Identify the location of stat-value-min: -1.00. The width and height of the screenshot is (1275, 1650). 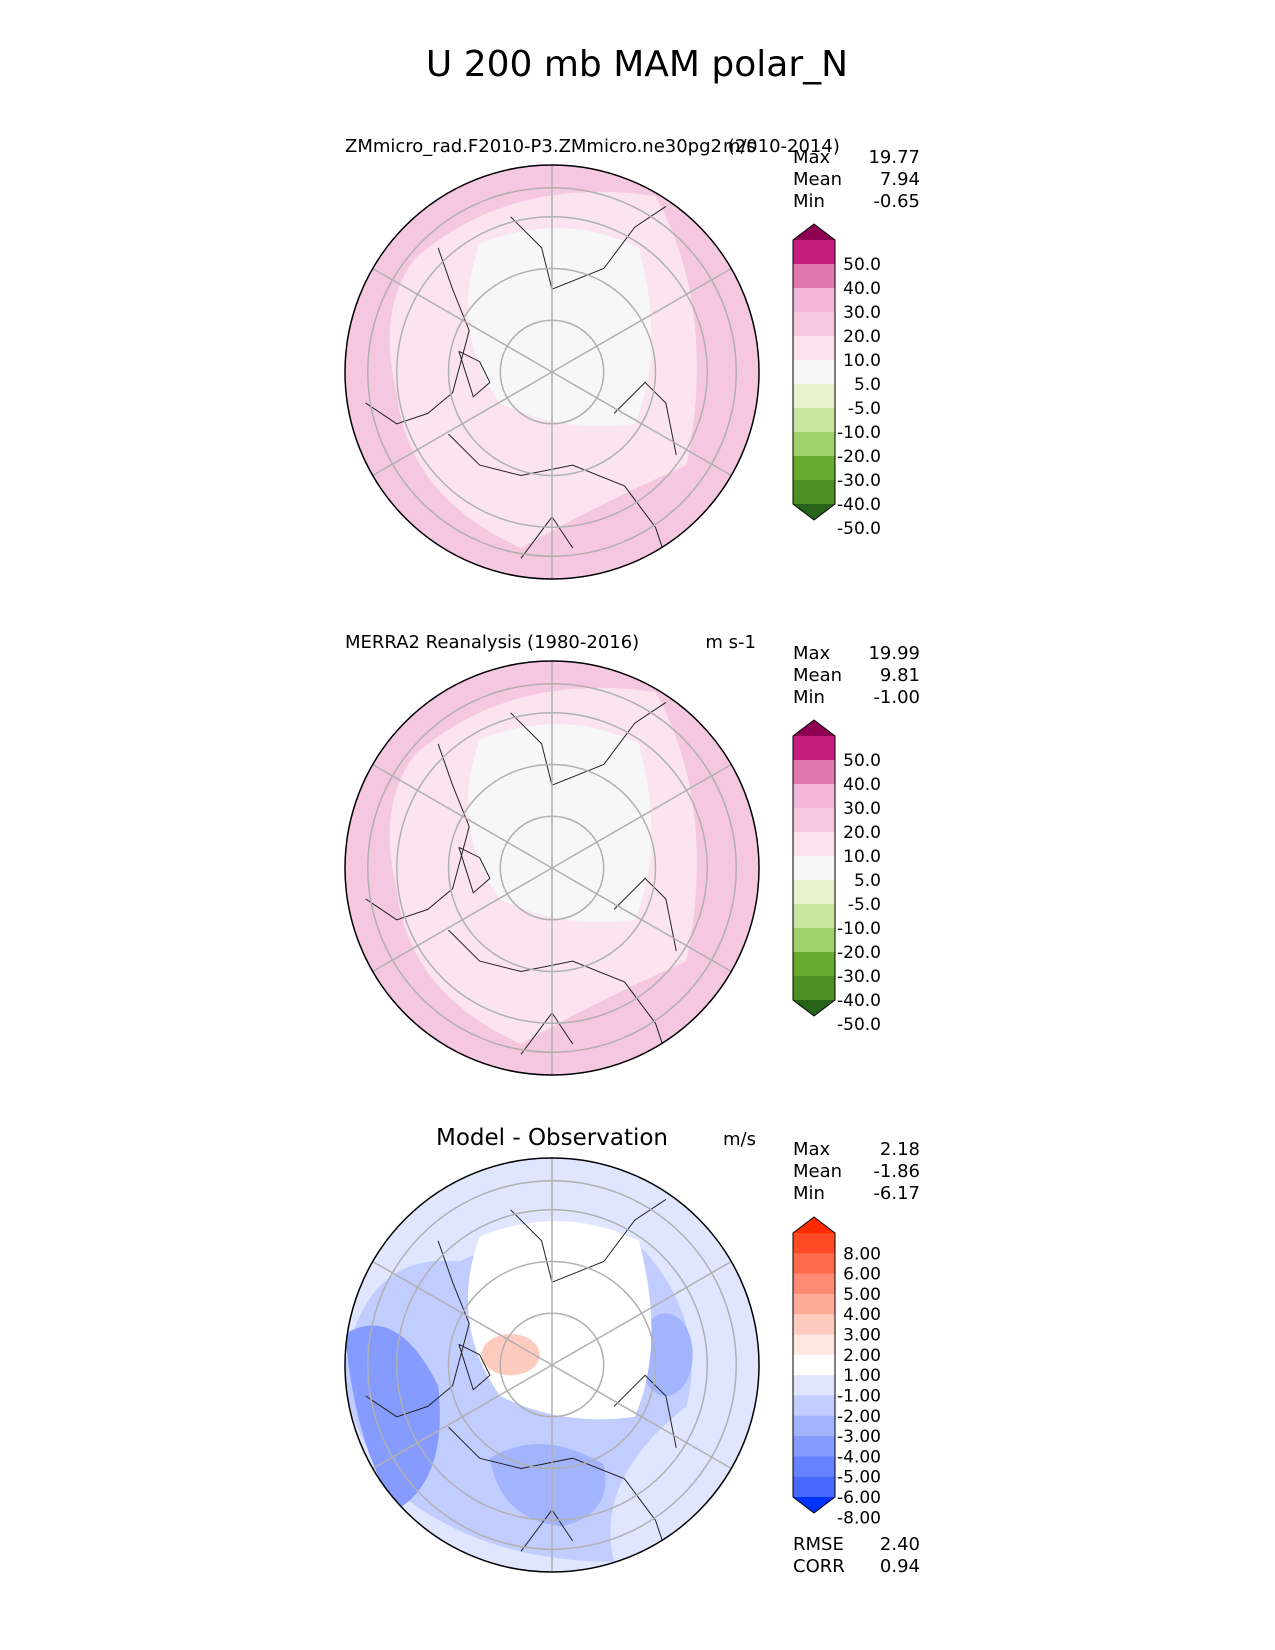
(896, 697).